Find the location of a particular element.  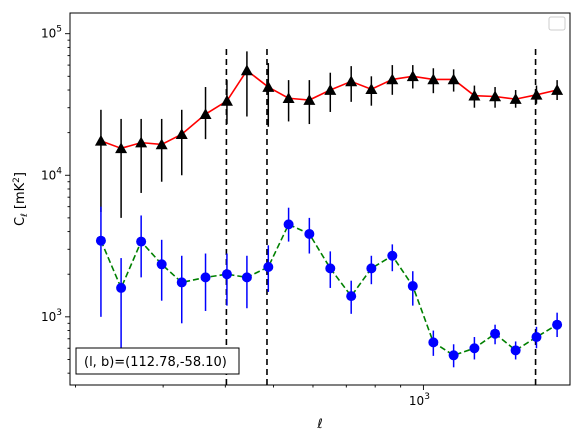

annotation-text: (l, b)=(112.78,-58.10) is located at coordinates (155, 362).